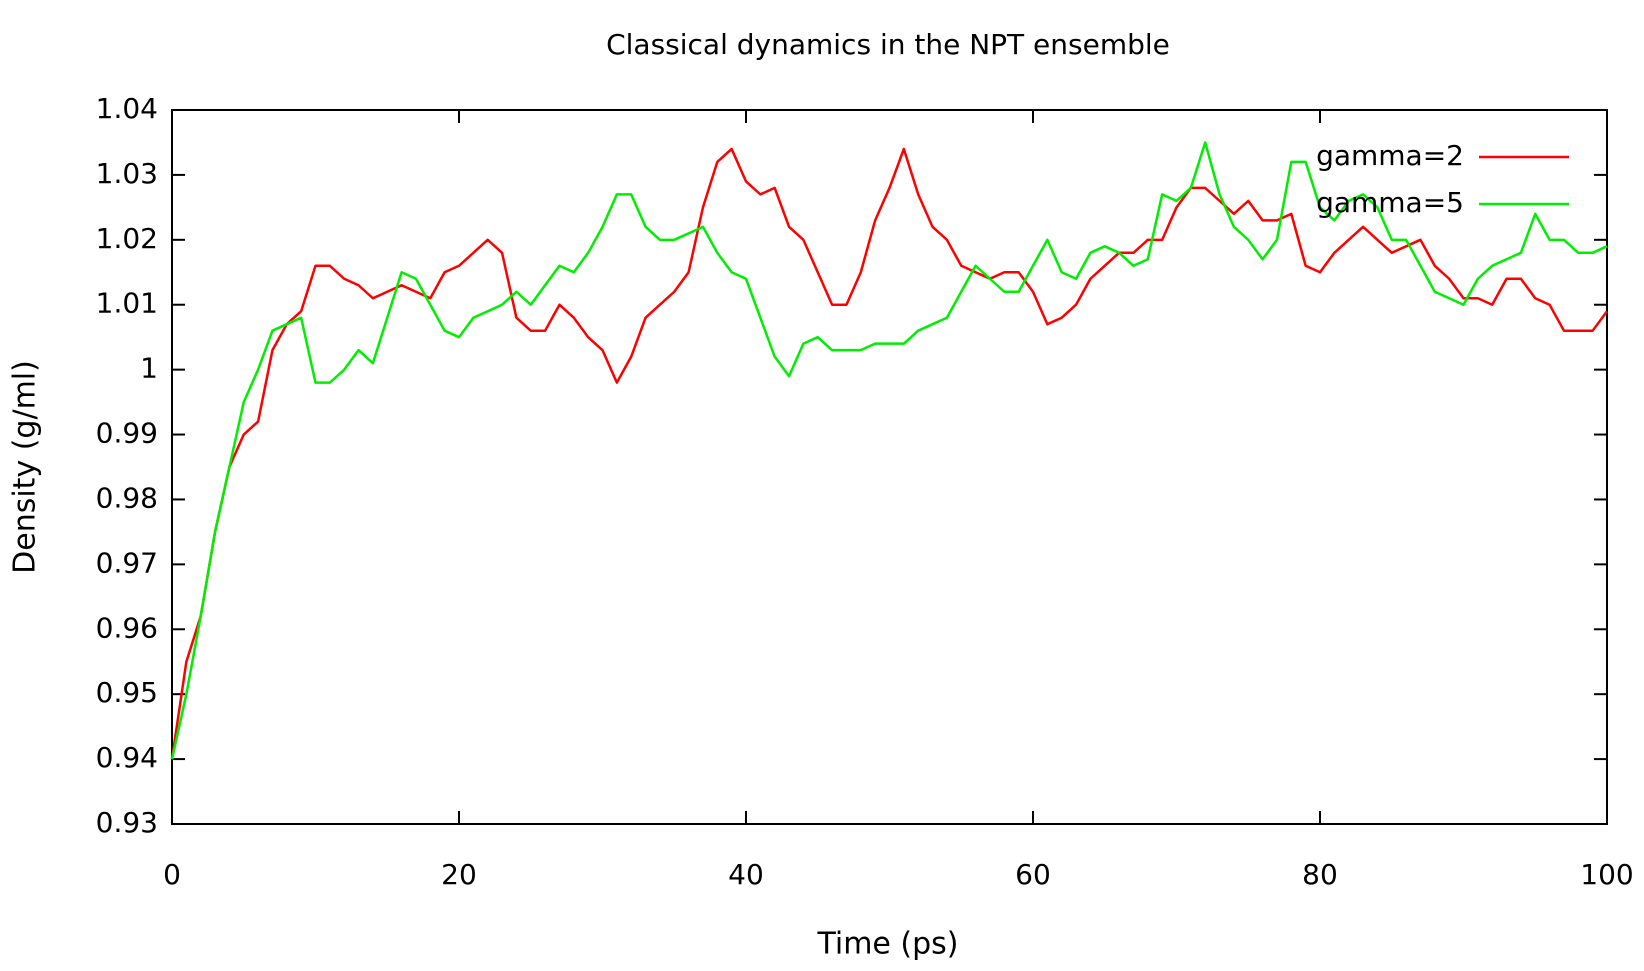 This screenshot has height=971, width=1644. What do you see at coordinates (1390, 202) in the screenshot?
I see `legend-label: gamma=5` at bounding box center [1390, 202].